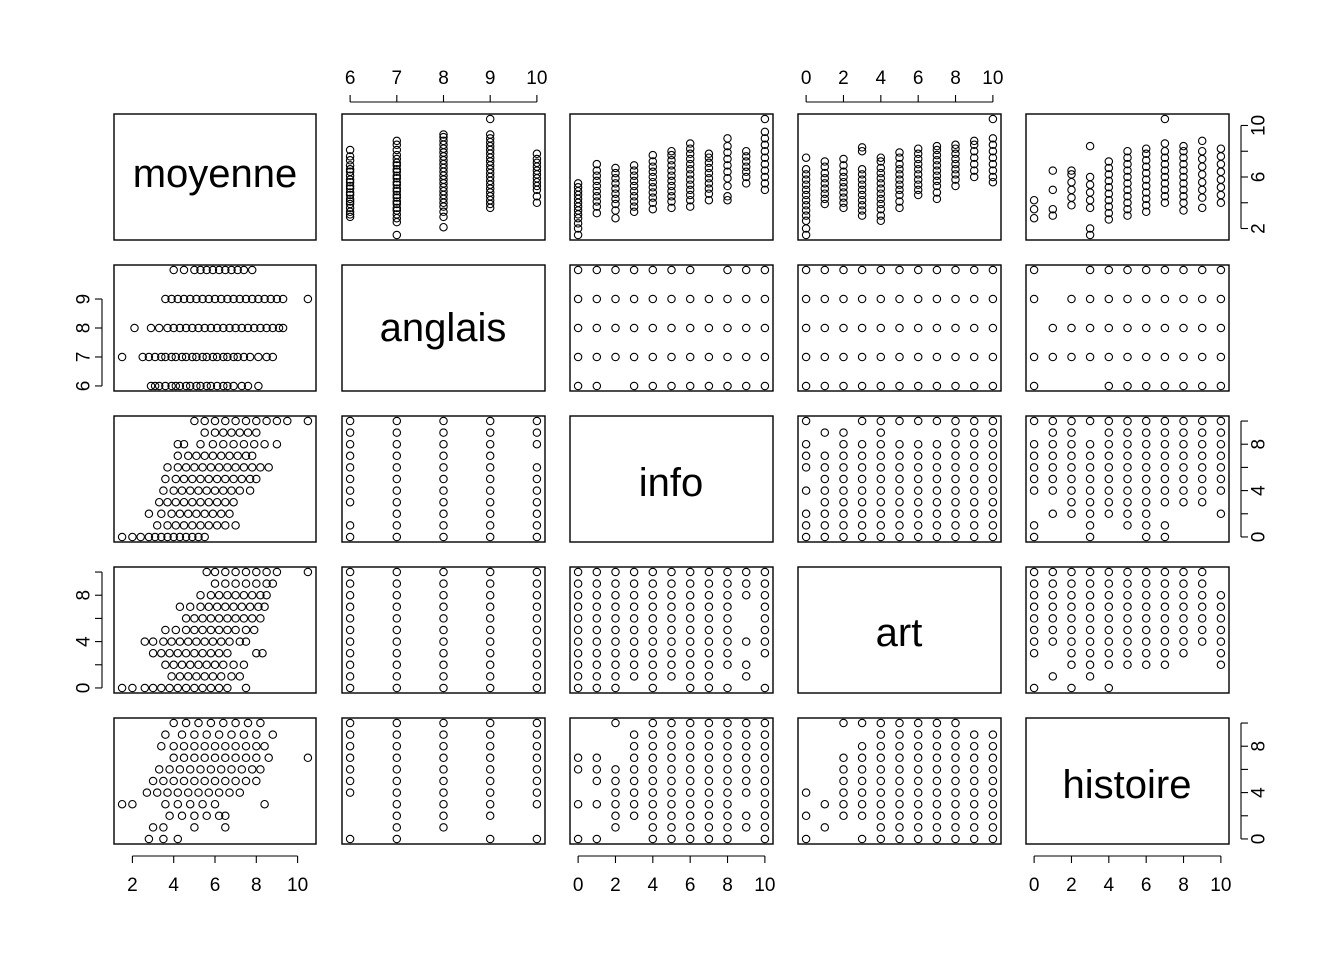 This screenshot has height=960, width=1344. I want to click on panel-anglais-vs-art, so click(899, 328).